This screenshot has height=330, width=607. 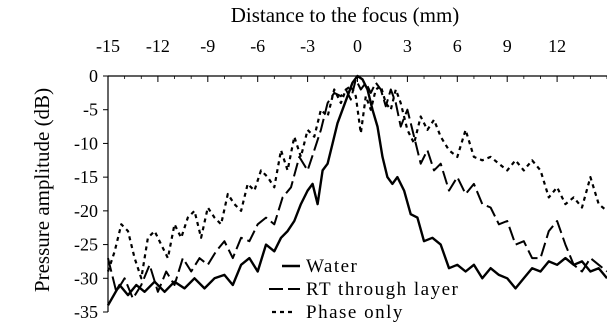 What do you see at coordinates (108, 46) in the screenshot?
I see `x-tick-label: -15` at bounding box center [108, 46].